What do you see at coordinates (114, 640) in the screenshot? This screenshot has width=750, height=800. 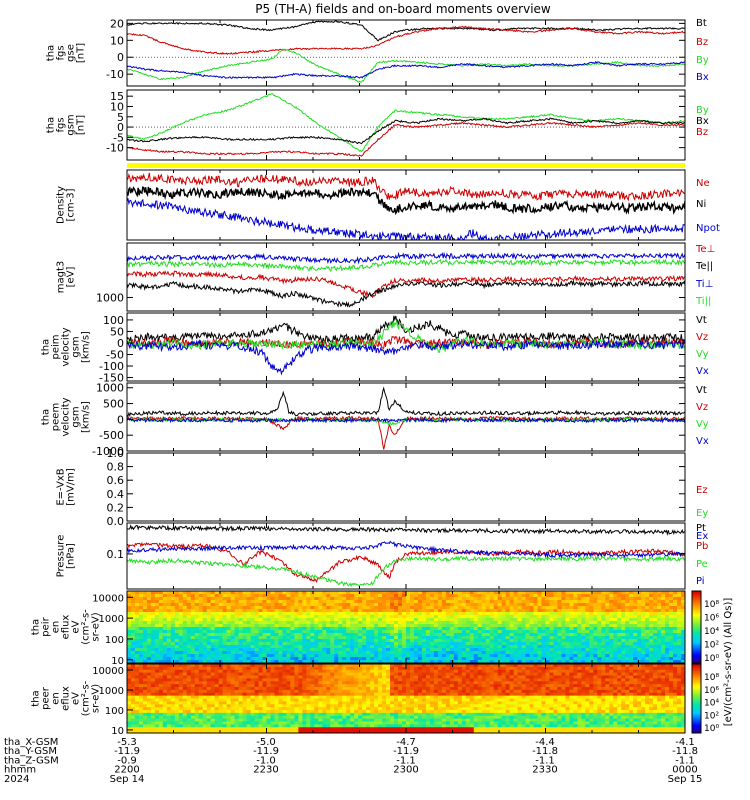 I see `y-tick-label: 100` at bounding box center [114, 640].